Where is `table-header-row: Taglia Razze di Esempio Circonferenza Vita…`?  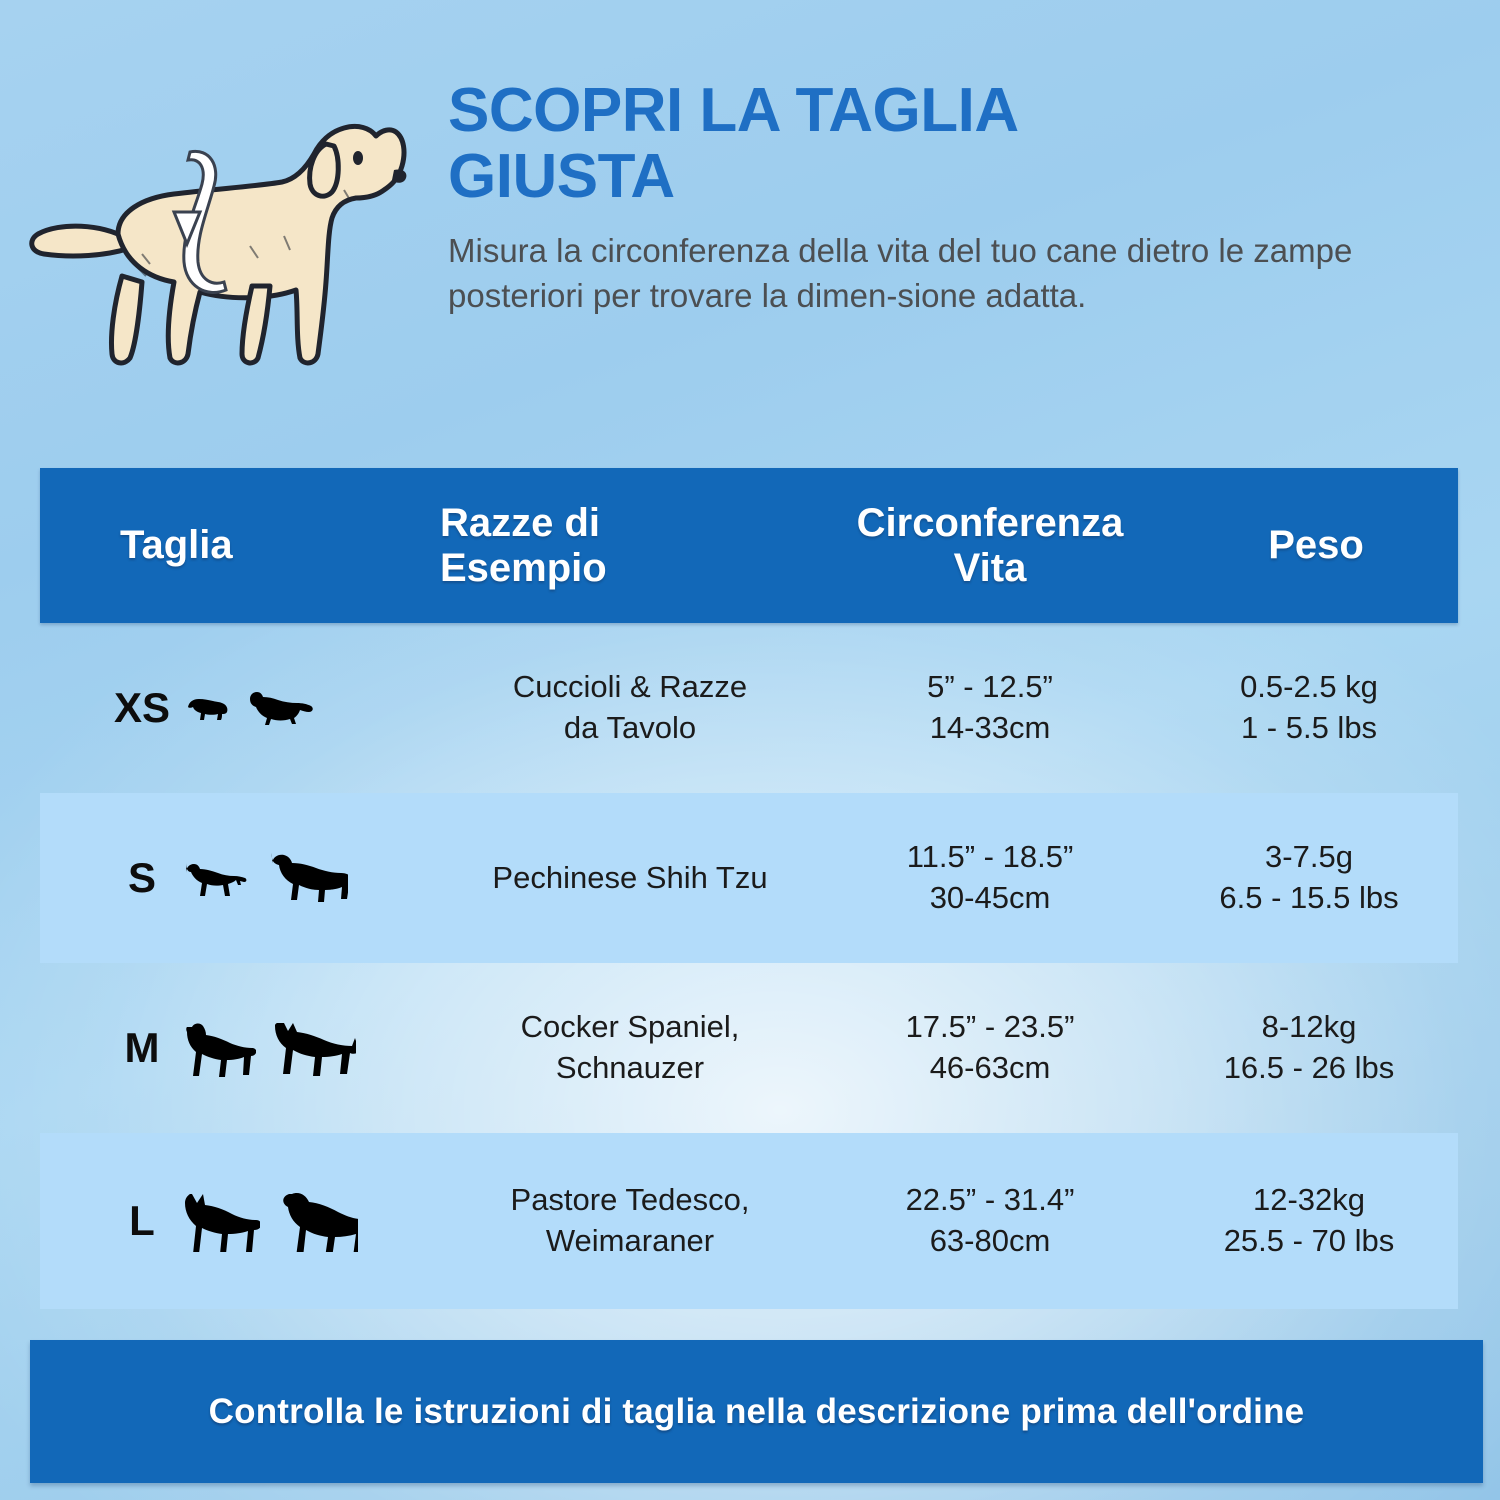 table-header-row: Taglia Razze di Esempio Circonferenza Vita… is located at coordinates (749, 545).